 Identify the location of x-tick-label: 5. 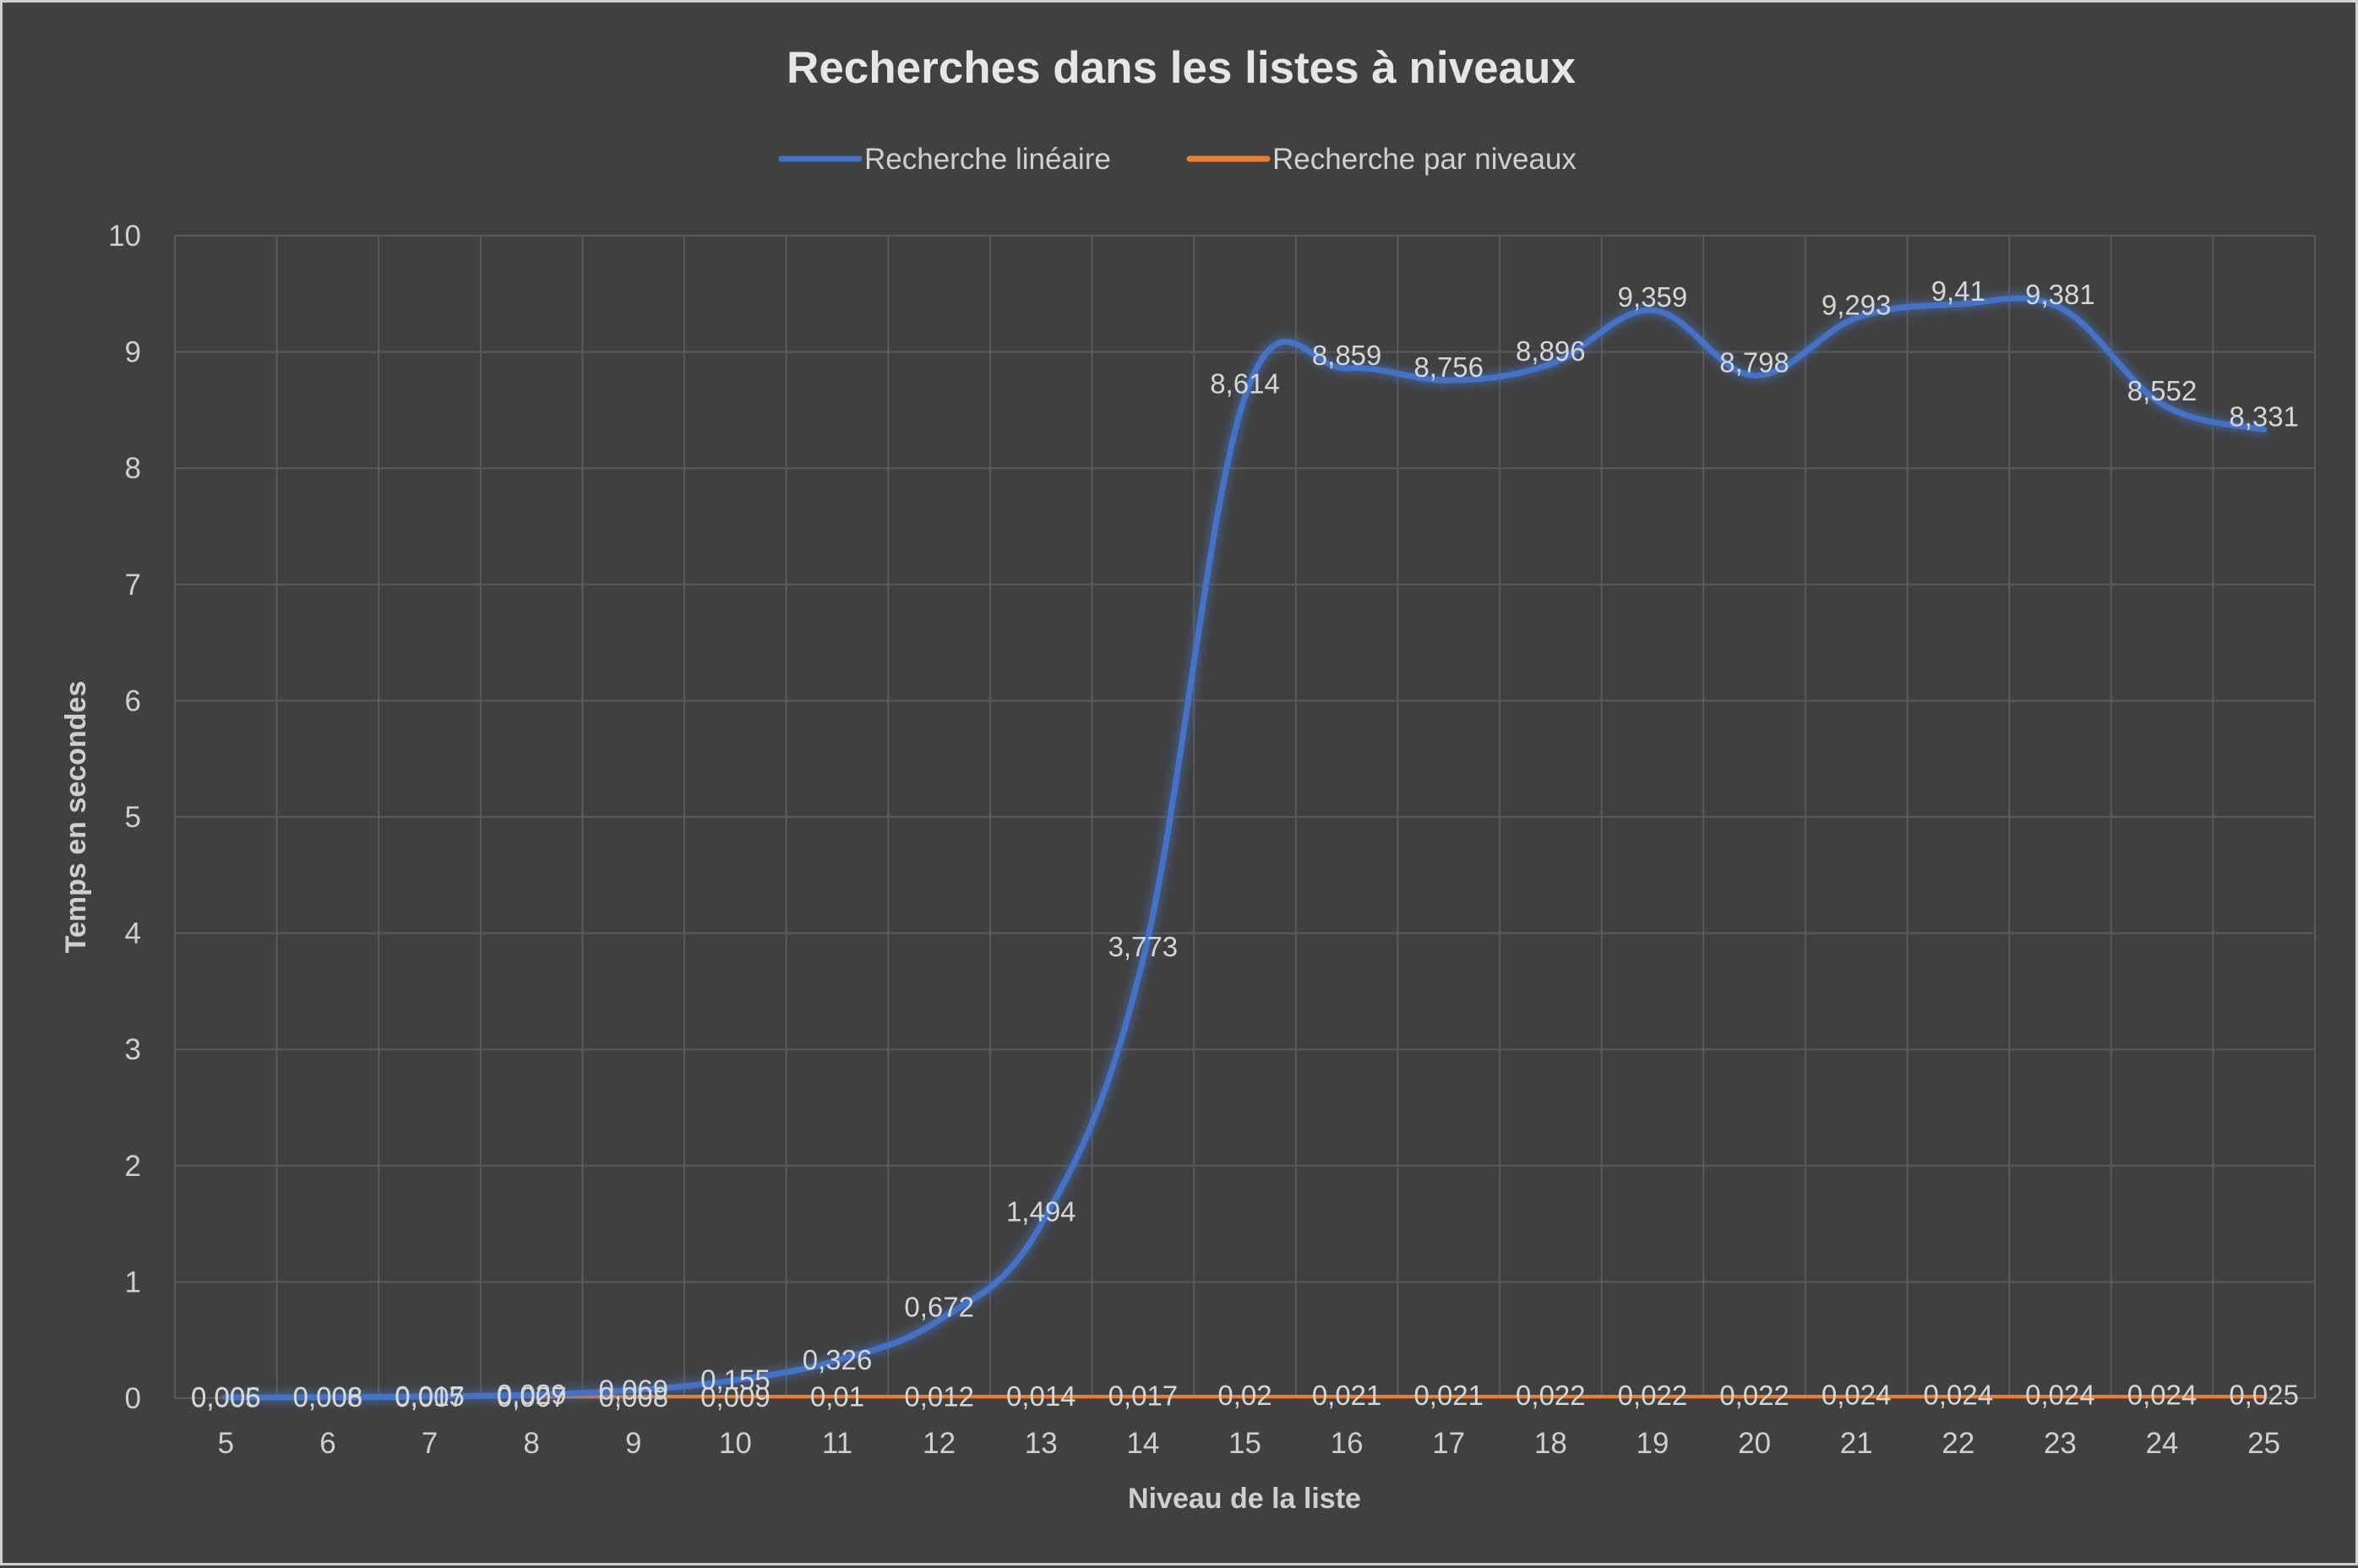
(226, 1443).